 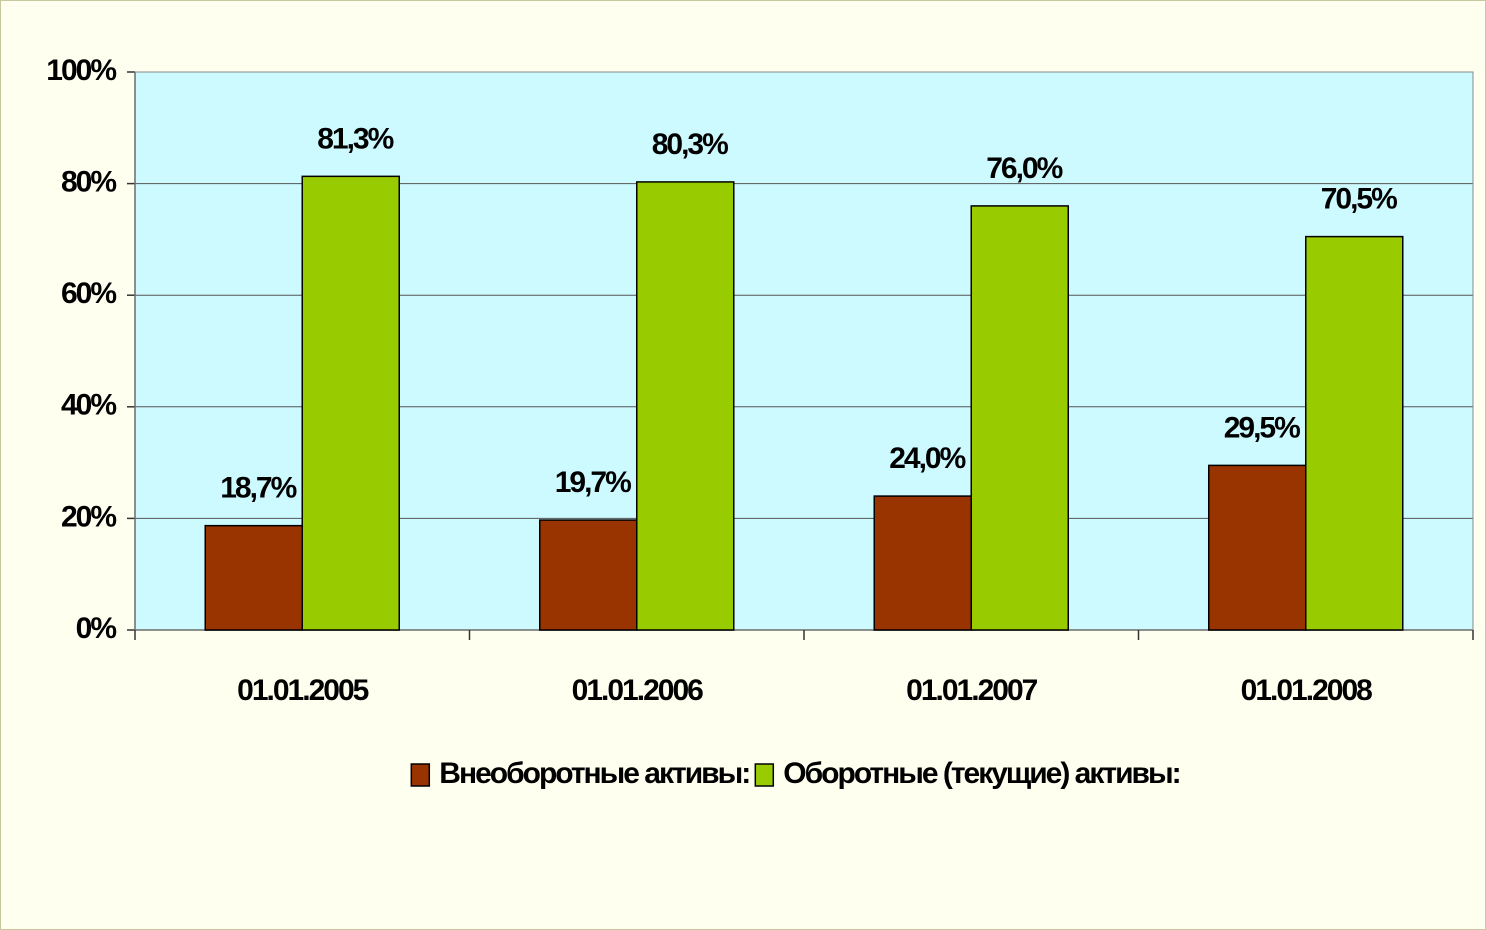 I want to click on x-tick-label: 01.01.2008, so click(x=1306, y=690).